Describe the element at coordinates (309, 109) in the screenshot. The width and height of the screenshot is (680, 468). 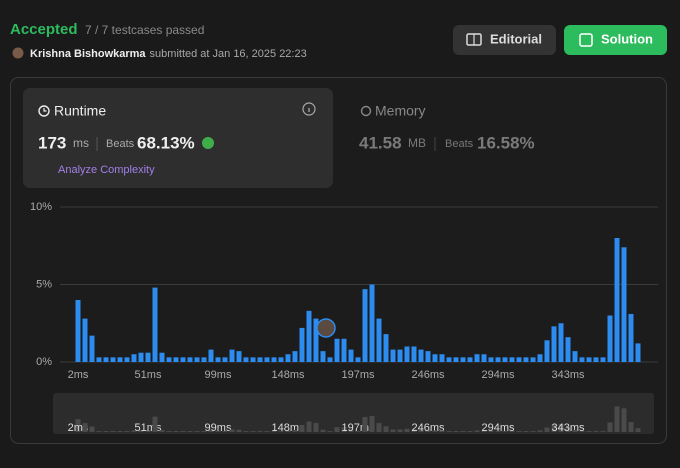
I see `info-icon` at that location.